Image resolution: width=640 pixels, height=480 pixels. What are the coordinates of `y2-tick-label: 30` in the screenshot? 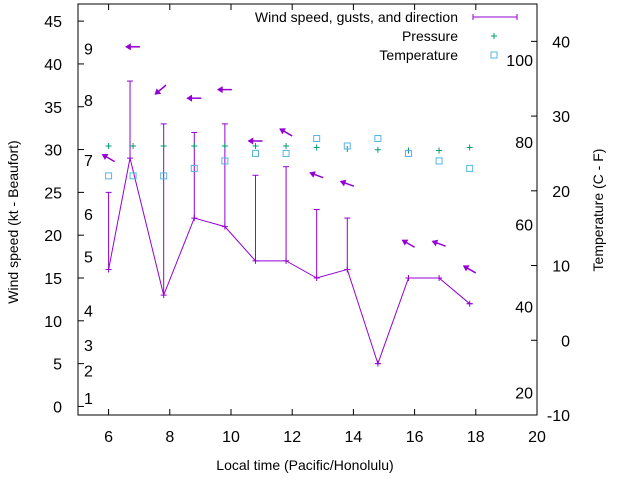 It's located at (561, 117).